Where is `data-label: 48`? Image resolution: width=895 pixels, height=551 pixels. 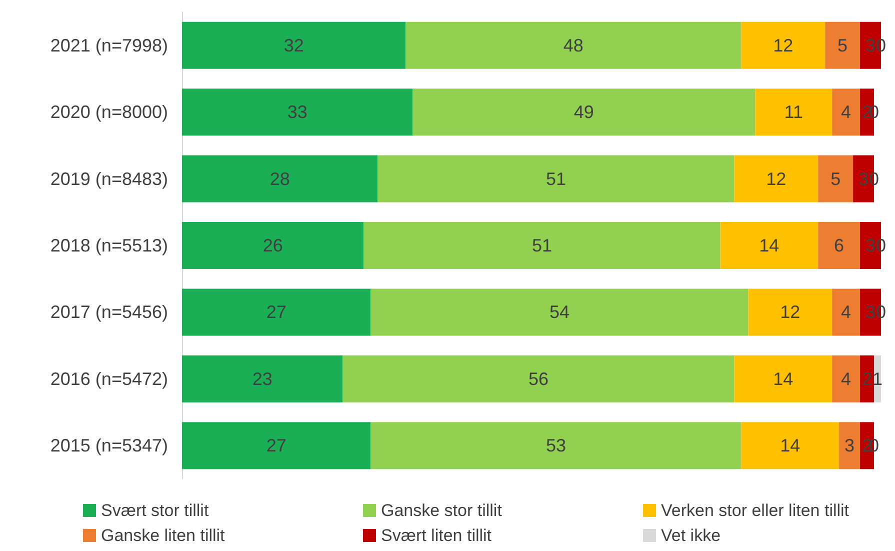 data-label: 48 is located at coordinates (573, 45).